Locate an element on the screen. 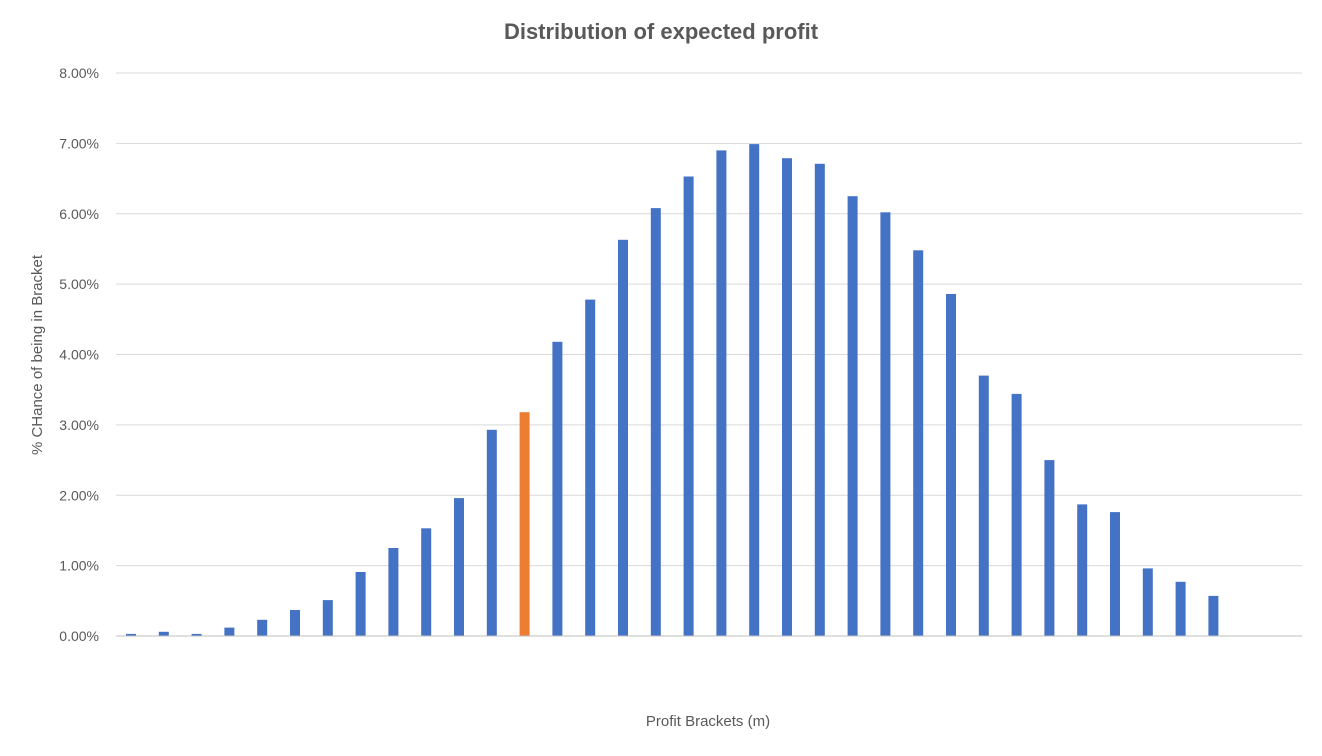  y-tick-label: 0.00% is located at coordinates (79, 636).